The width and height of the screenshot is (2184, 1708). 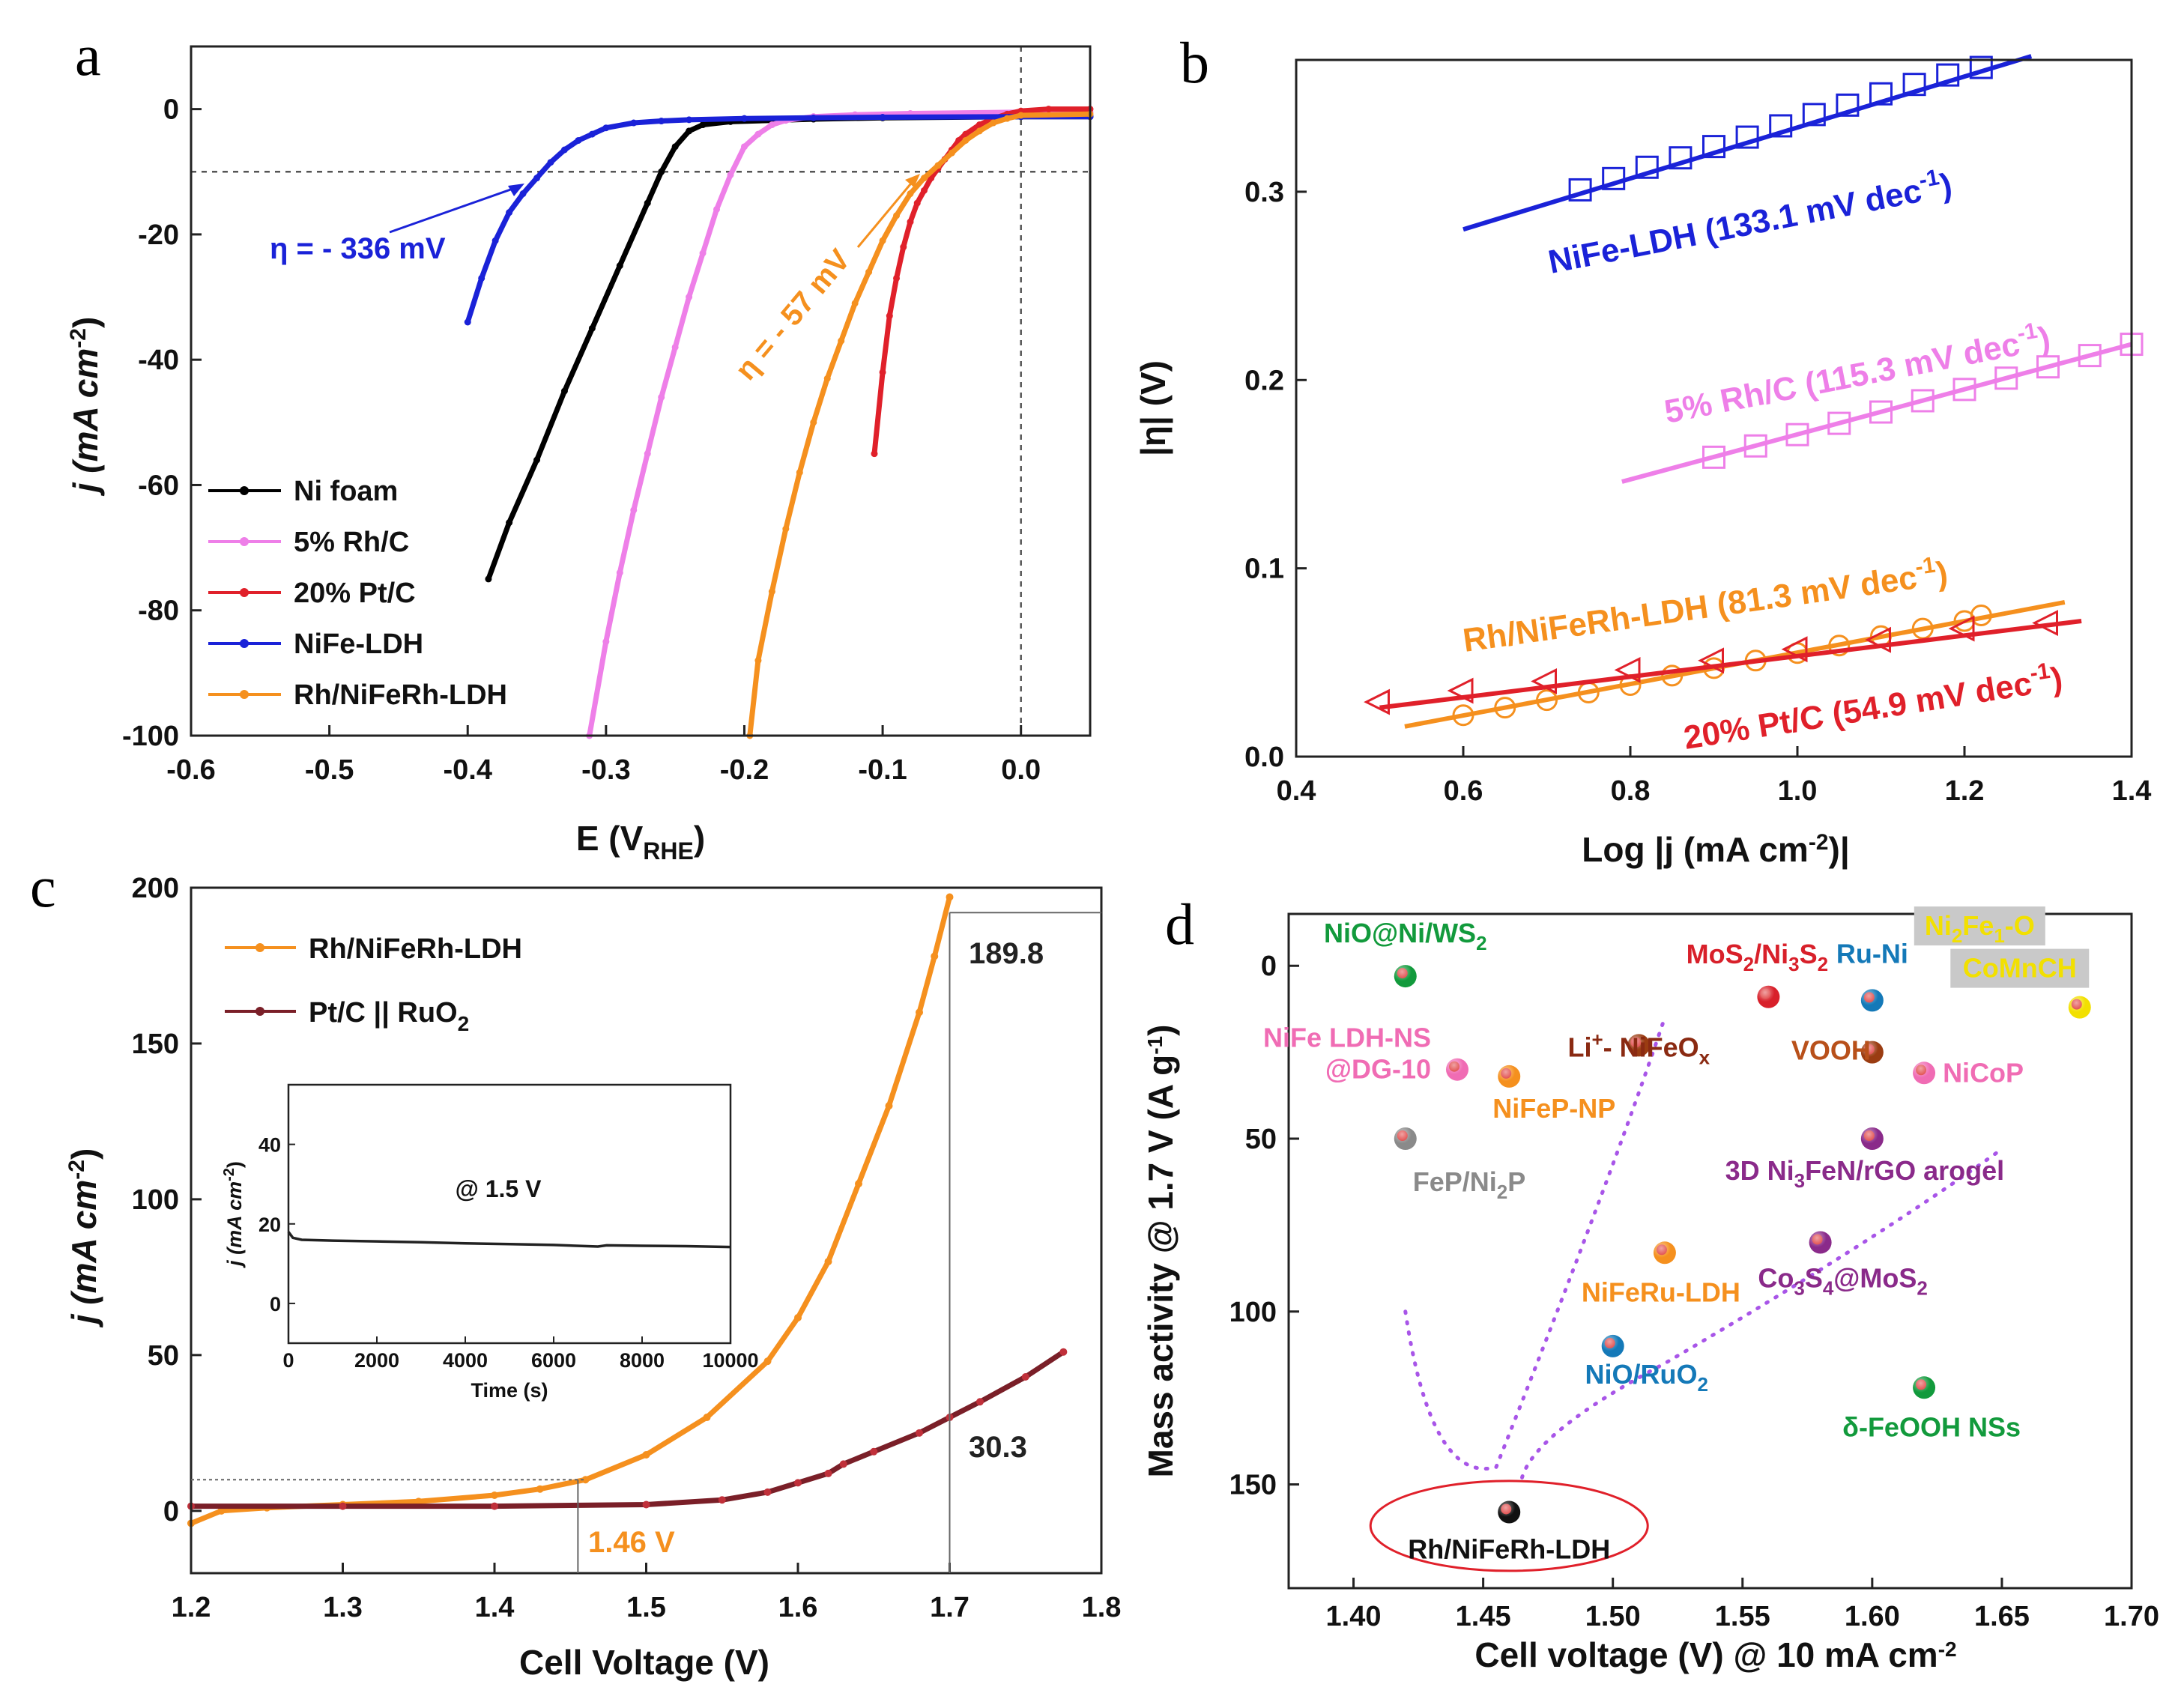 I want to click on legend-text: Rh/NiFeRh-LDH, so click(x=415, y=949).